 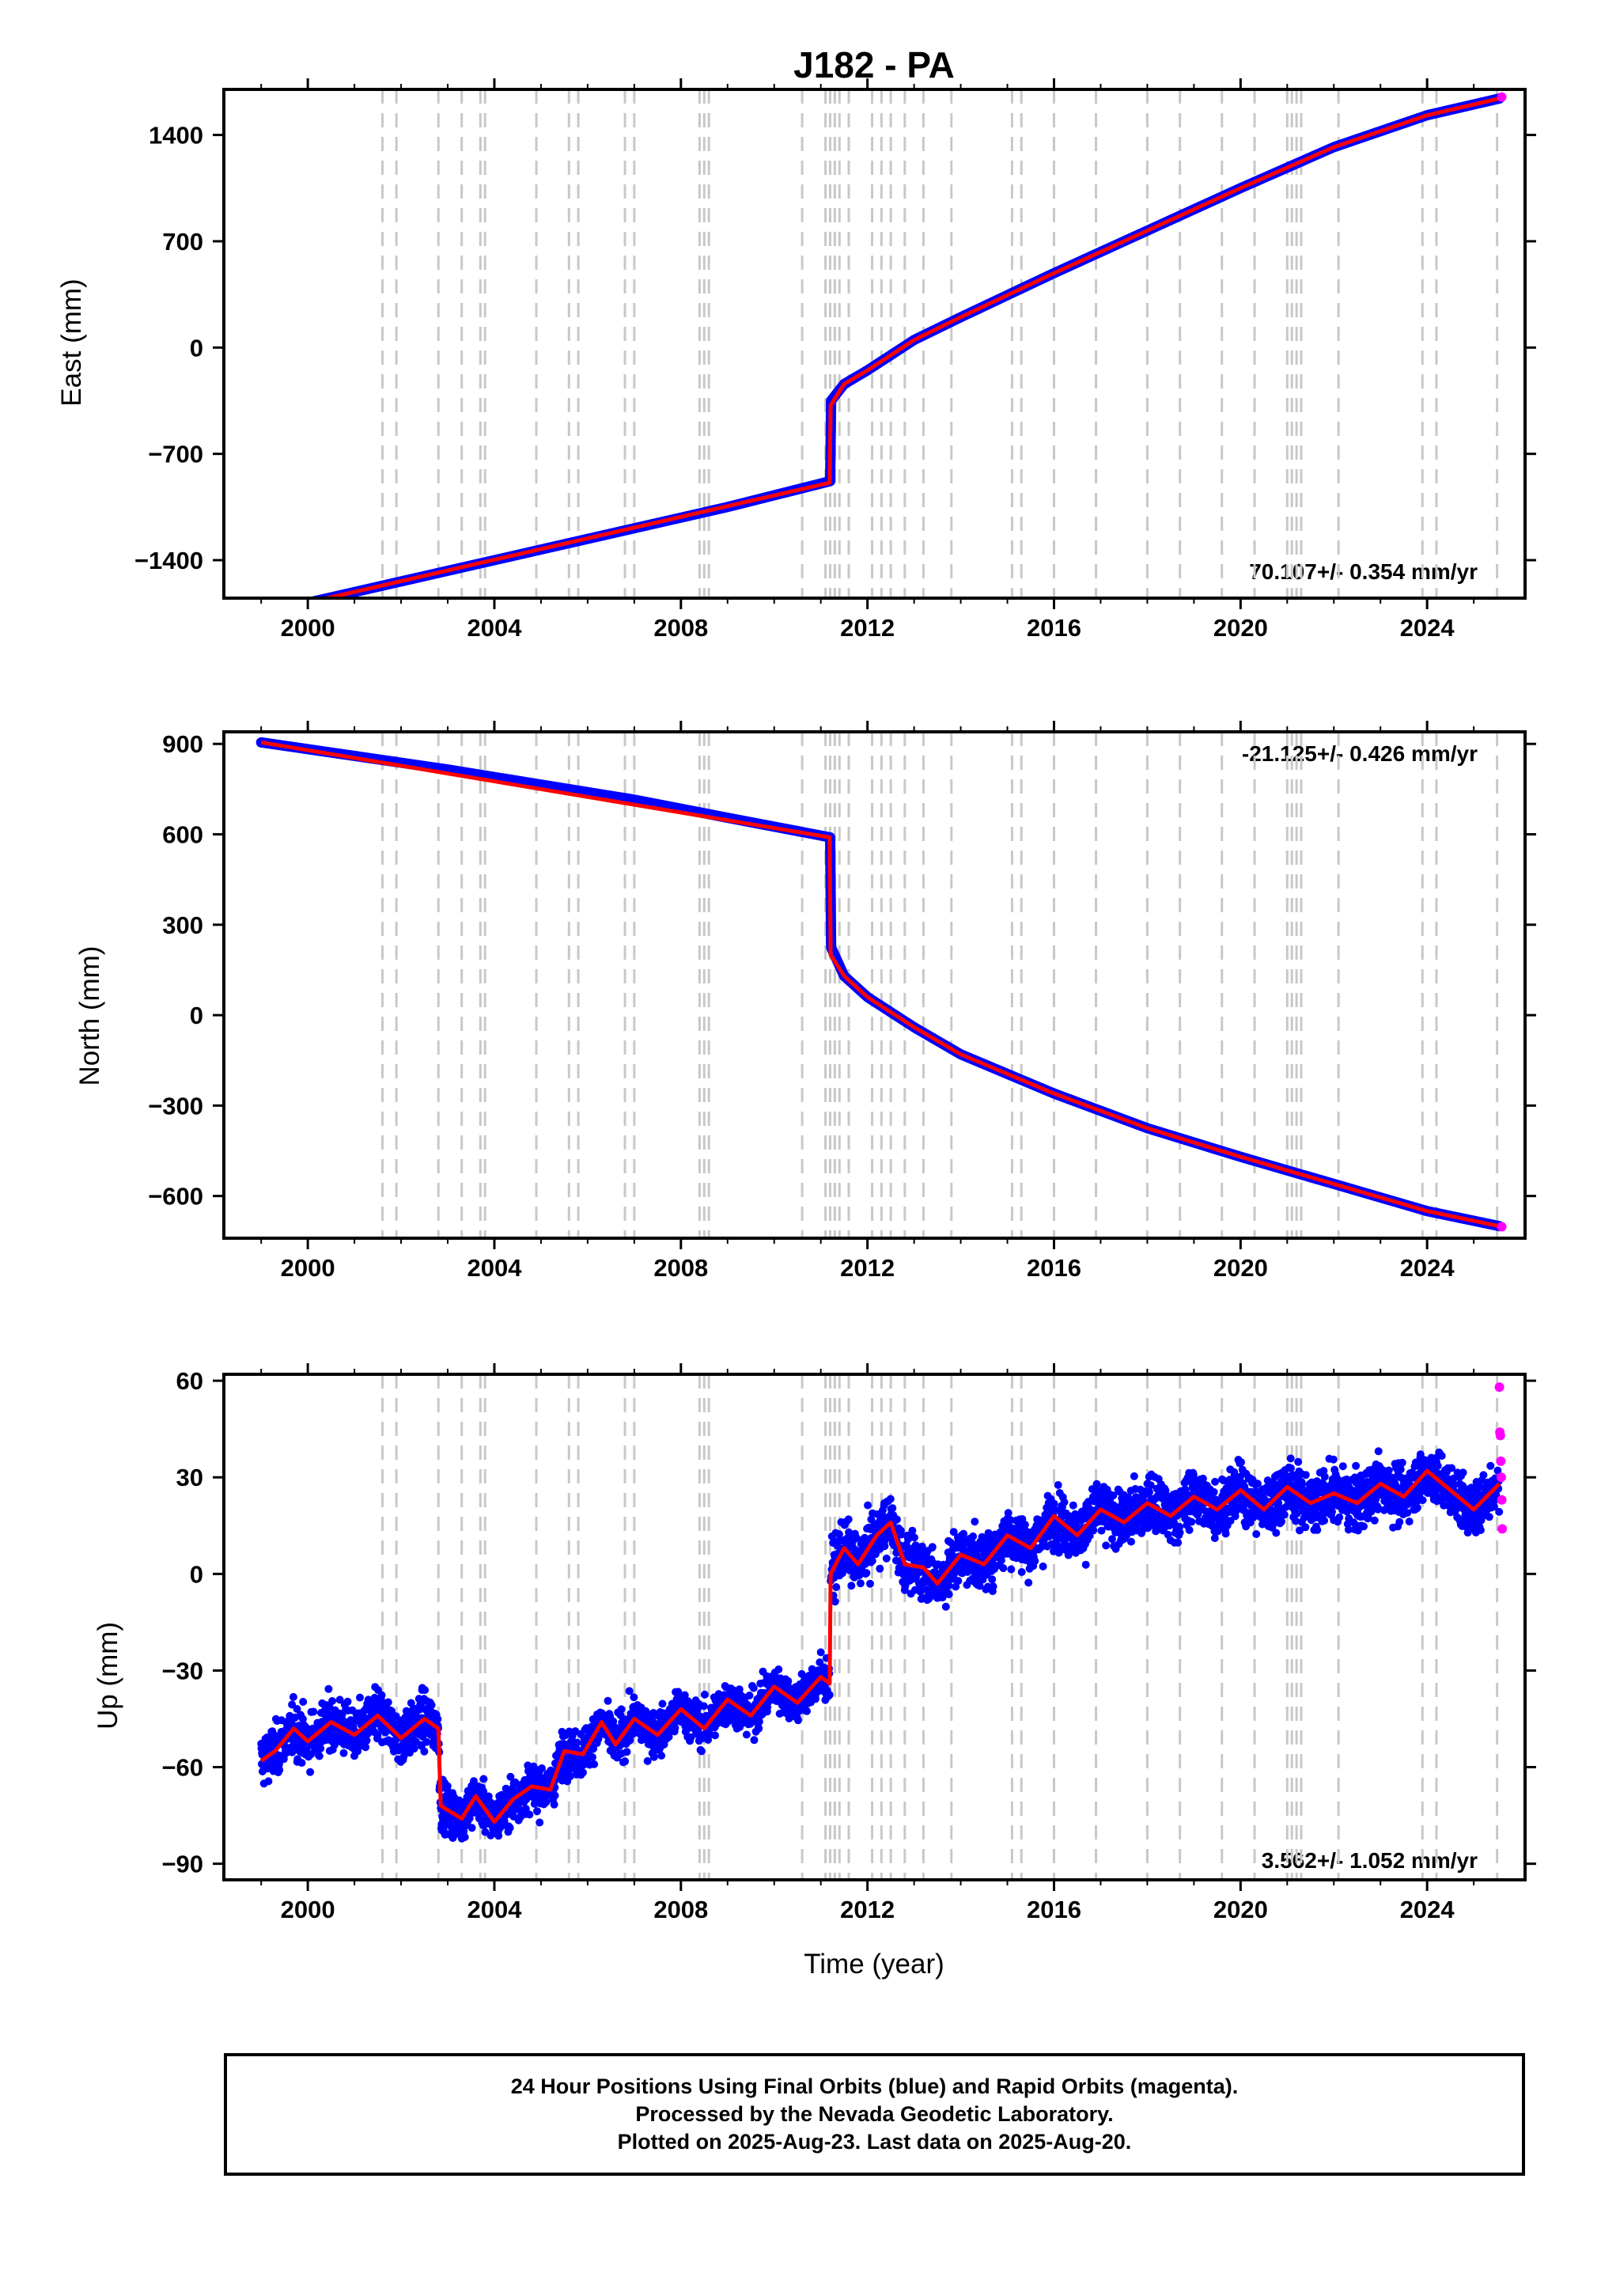 What do you see at coordinates (175, 454) in the screenshot?
I see `y-tick-label: −700` at bounding box center [175, 454].